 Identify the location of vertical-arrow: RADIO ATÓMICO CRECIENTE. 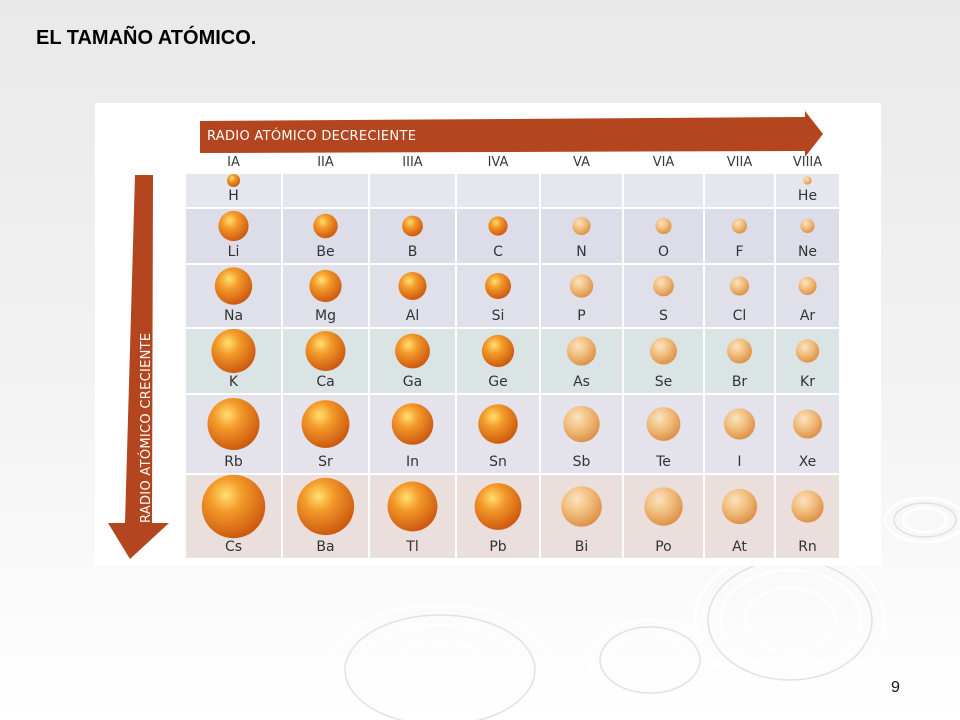
(138, 367).